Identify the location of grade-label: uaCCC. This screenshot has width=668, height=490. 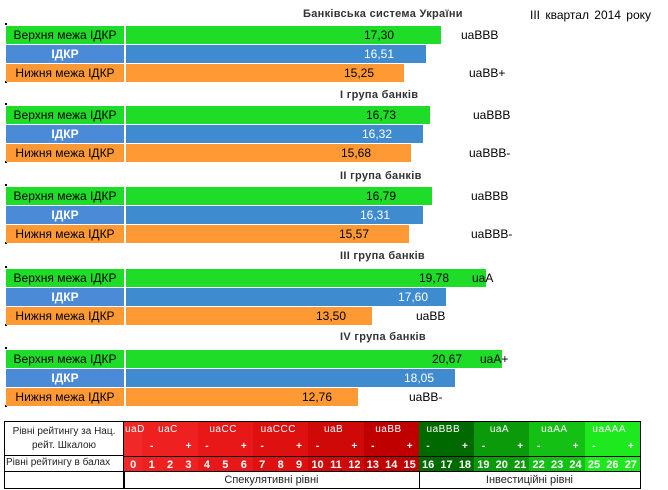
(278, 429).